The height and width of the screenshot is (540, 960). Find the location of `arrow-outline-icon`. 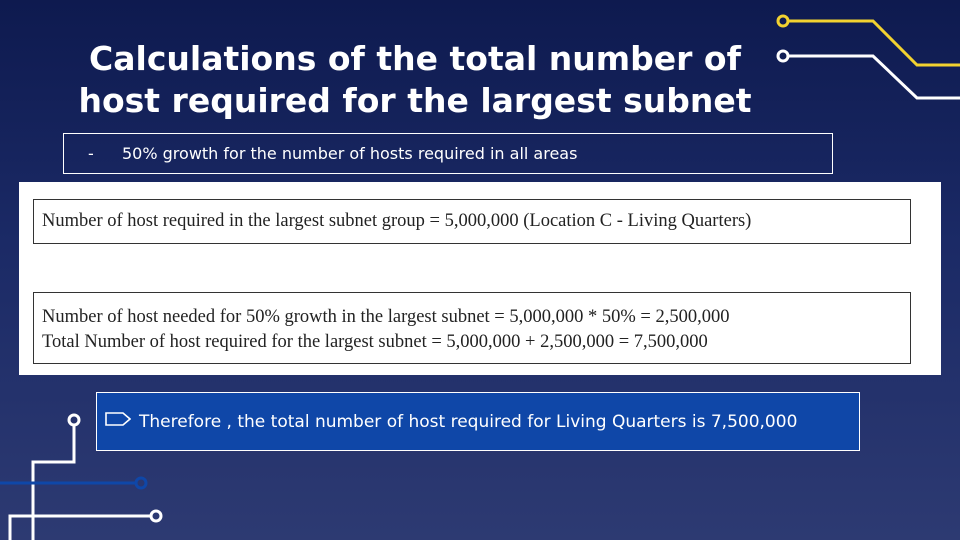

arrow-outline-icon is located at coordinates (118, 421).